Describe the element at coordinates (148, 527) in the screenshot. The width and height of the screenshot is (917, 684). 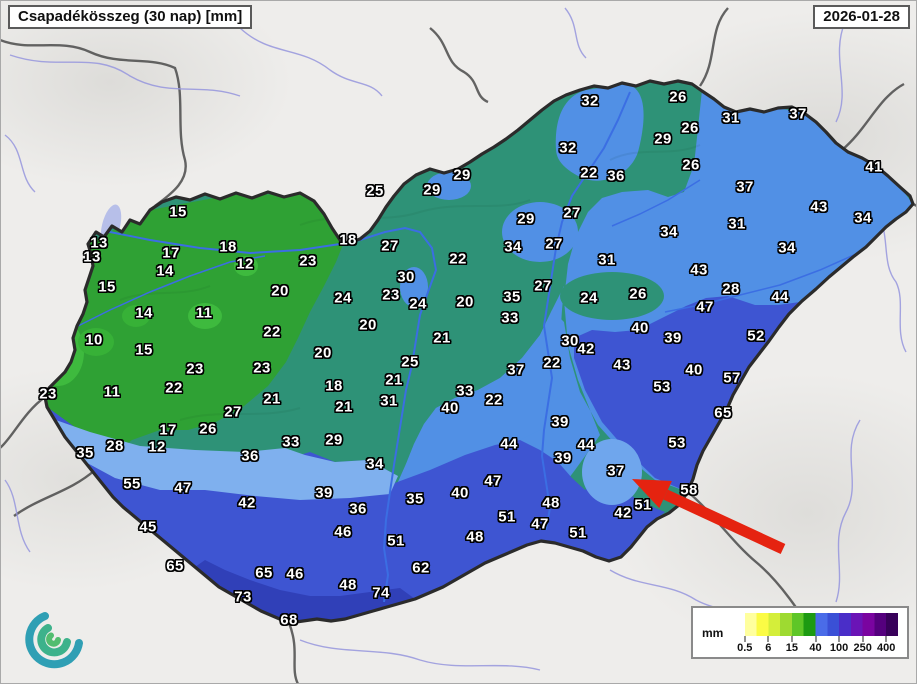
I see `precip-value: 45` at that location.